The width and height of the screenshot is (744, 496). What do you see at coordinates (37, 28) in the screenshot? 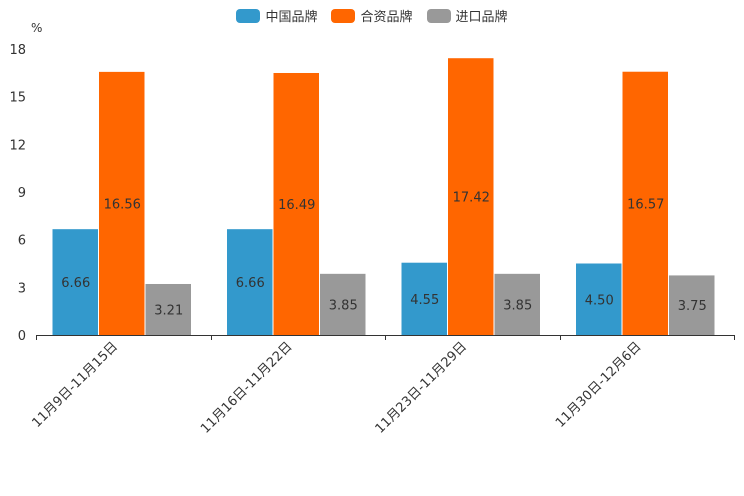
I see `y-axis-unit: %` at bounding box center [37, 28].